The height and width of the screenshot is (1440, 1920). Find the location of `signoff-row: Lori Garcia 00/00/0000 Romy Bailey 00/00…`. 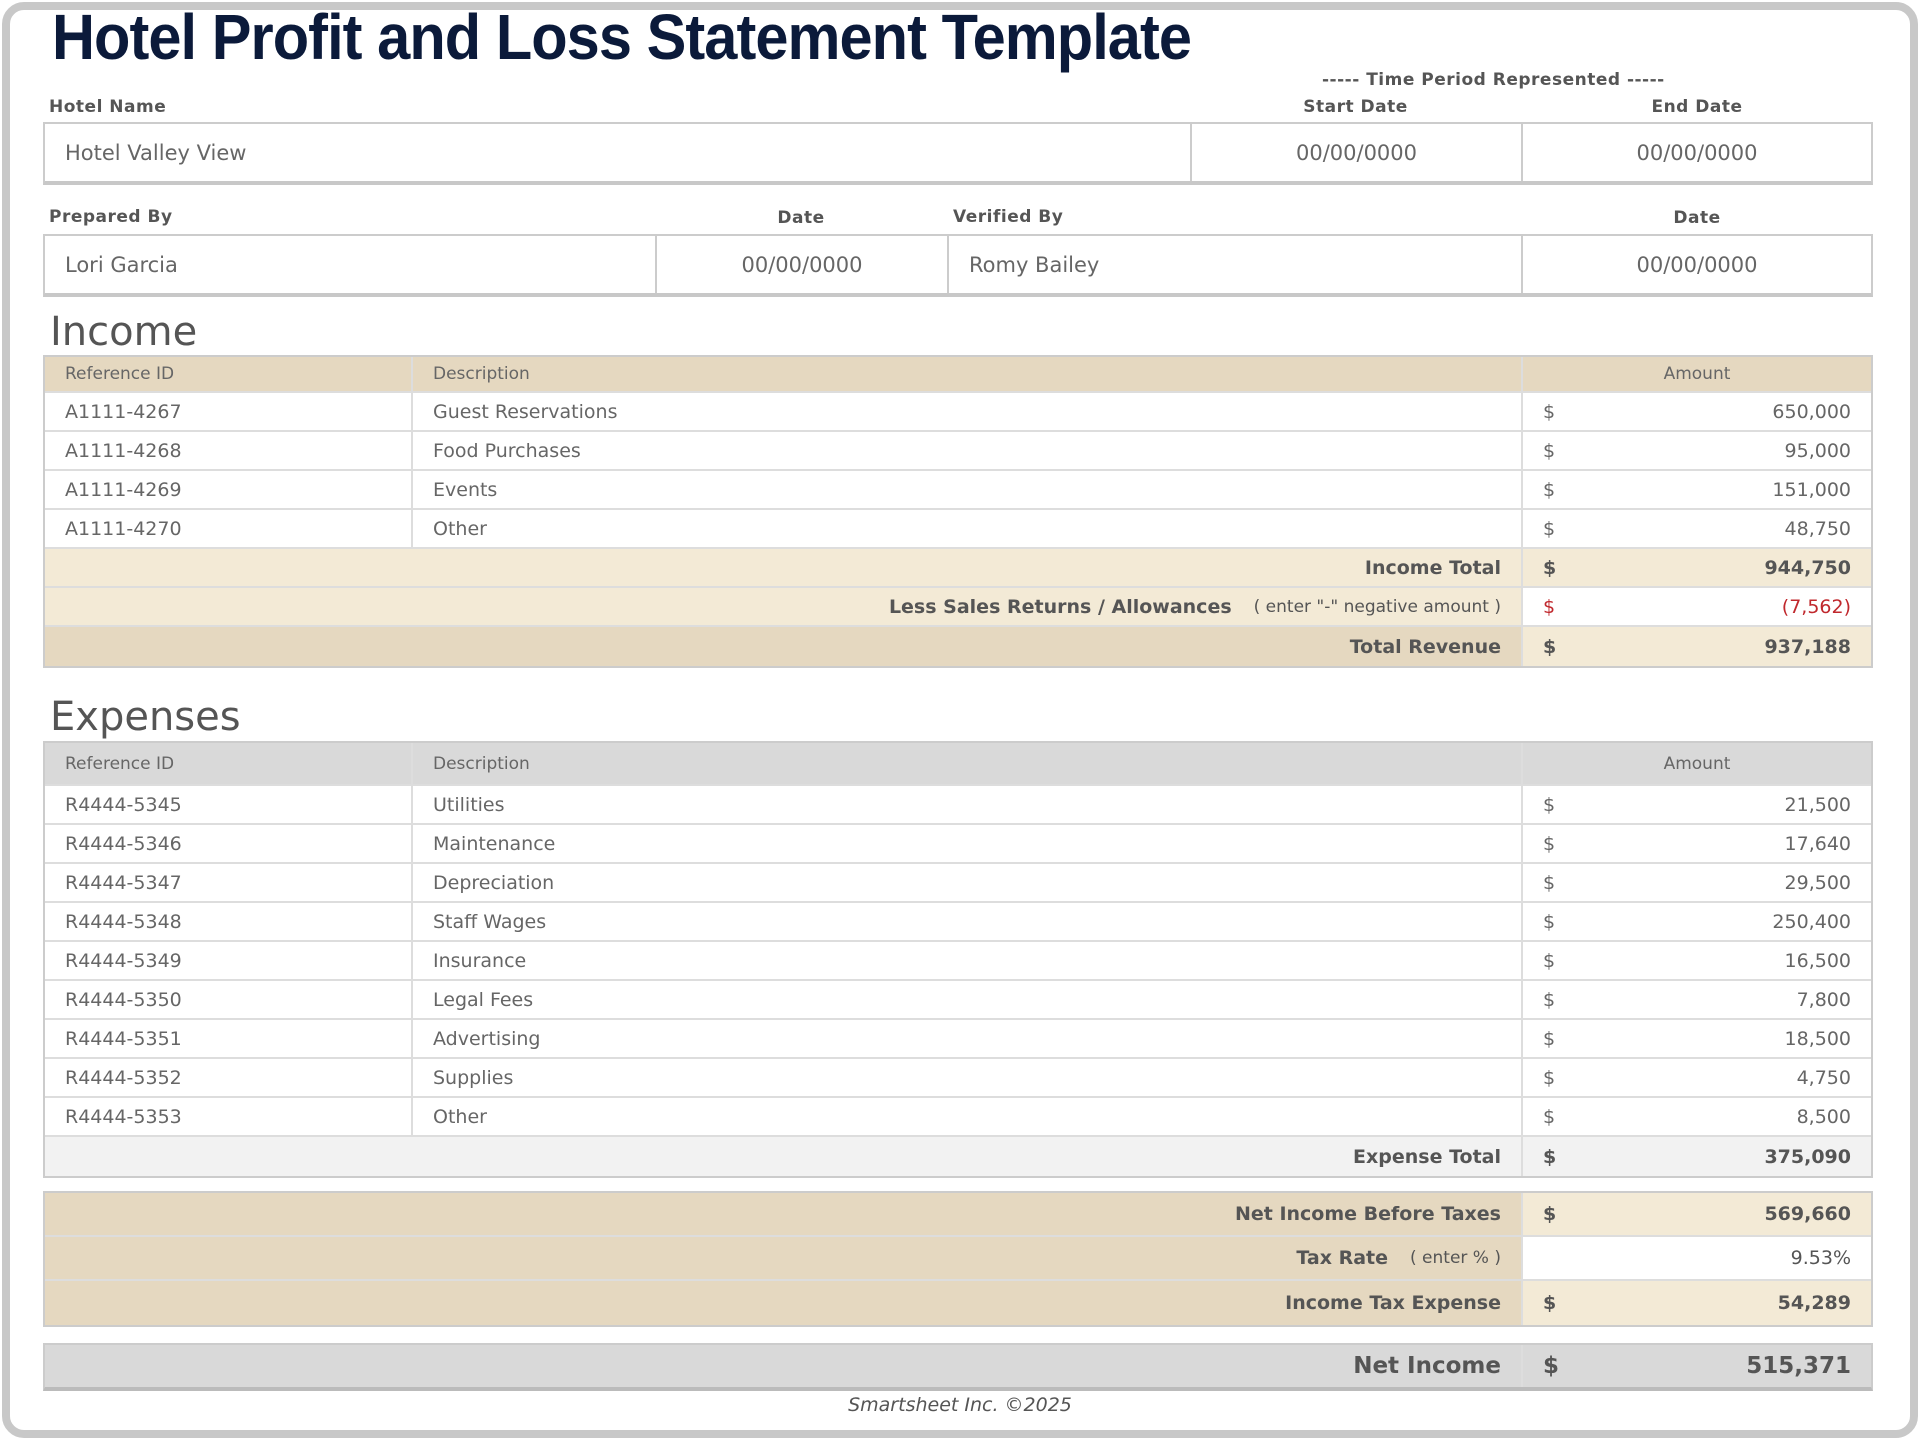

signoff-row: Lori Garcia 00/00/0000 Romy Bailey 00/00… is located at coordinates (958, 265).